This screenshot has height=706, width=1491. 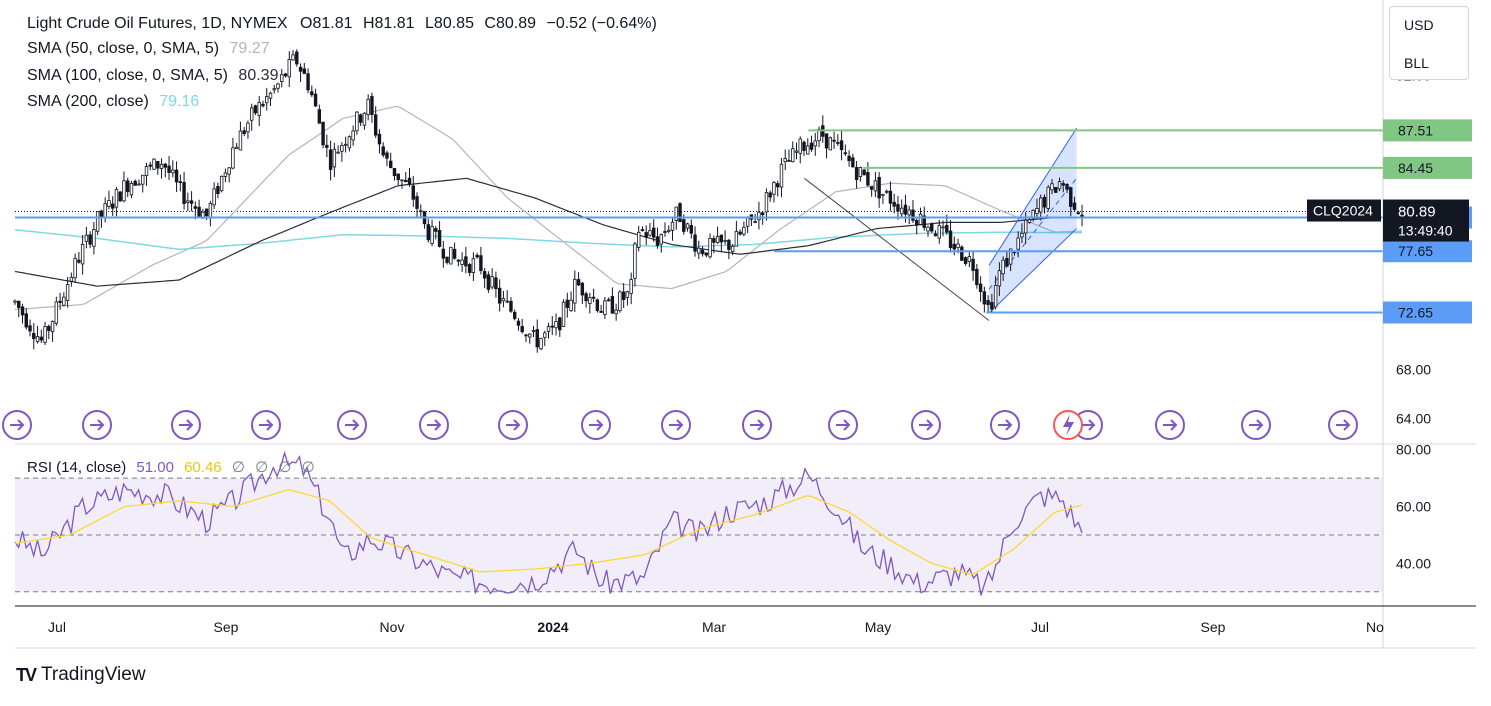 What do you see at coordinates (226, 627) in the screenshot?
I see `time-tick-label: Sep` at bounding box center [226, 627].